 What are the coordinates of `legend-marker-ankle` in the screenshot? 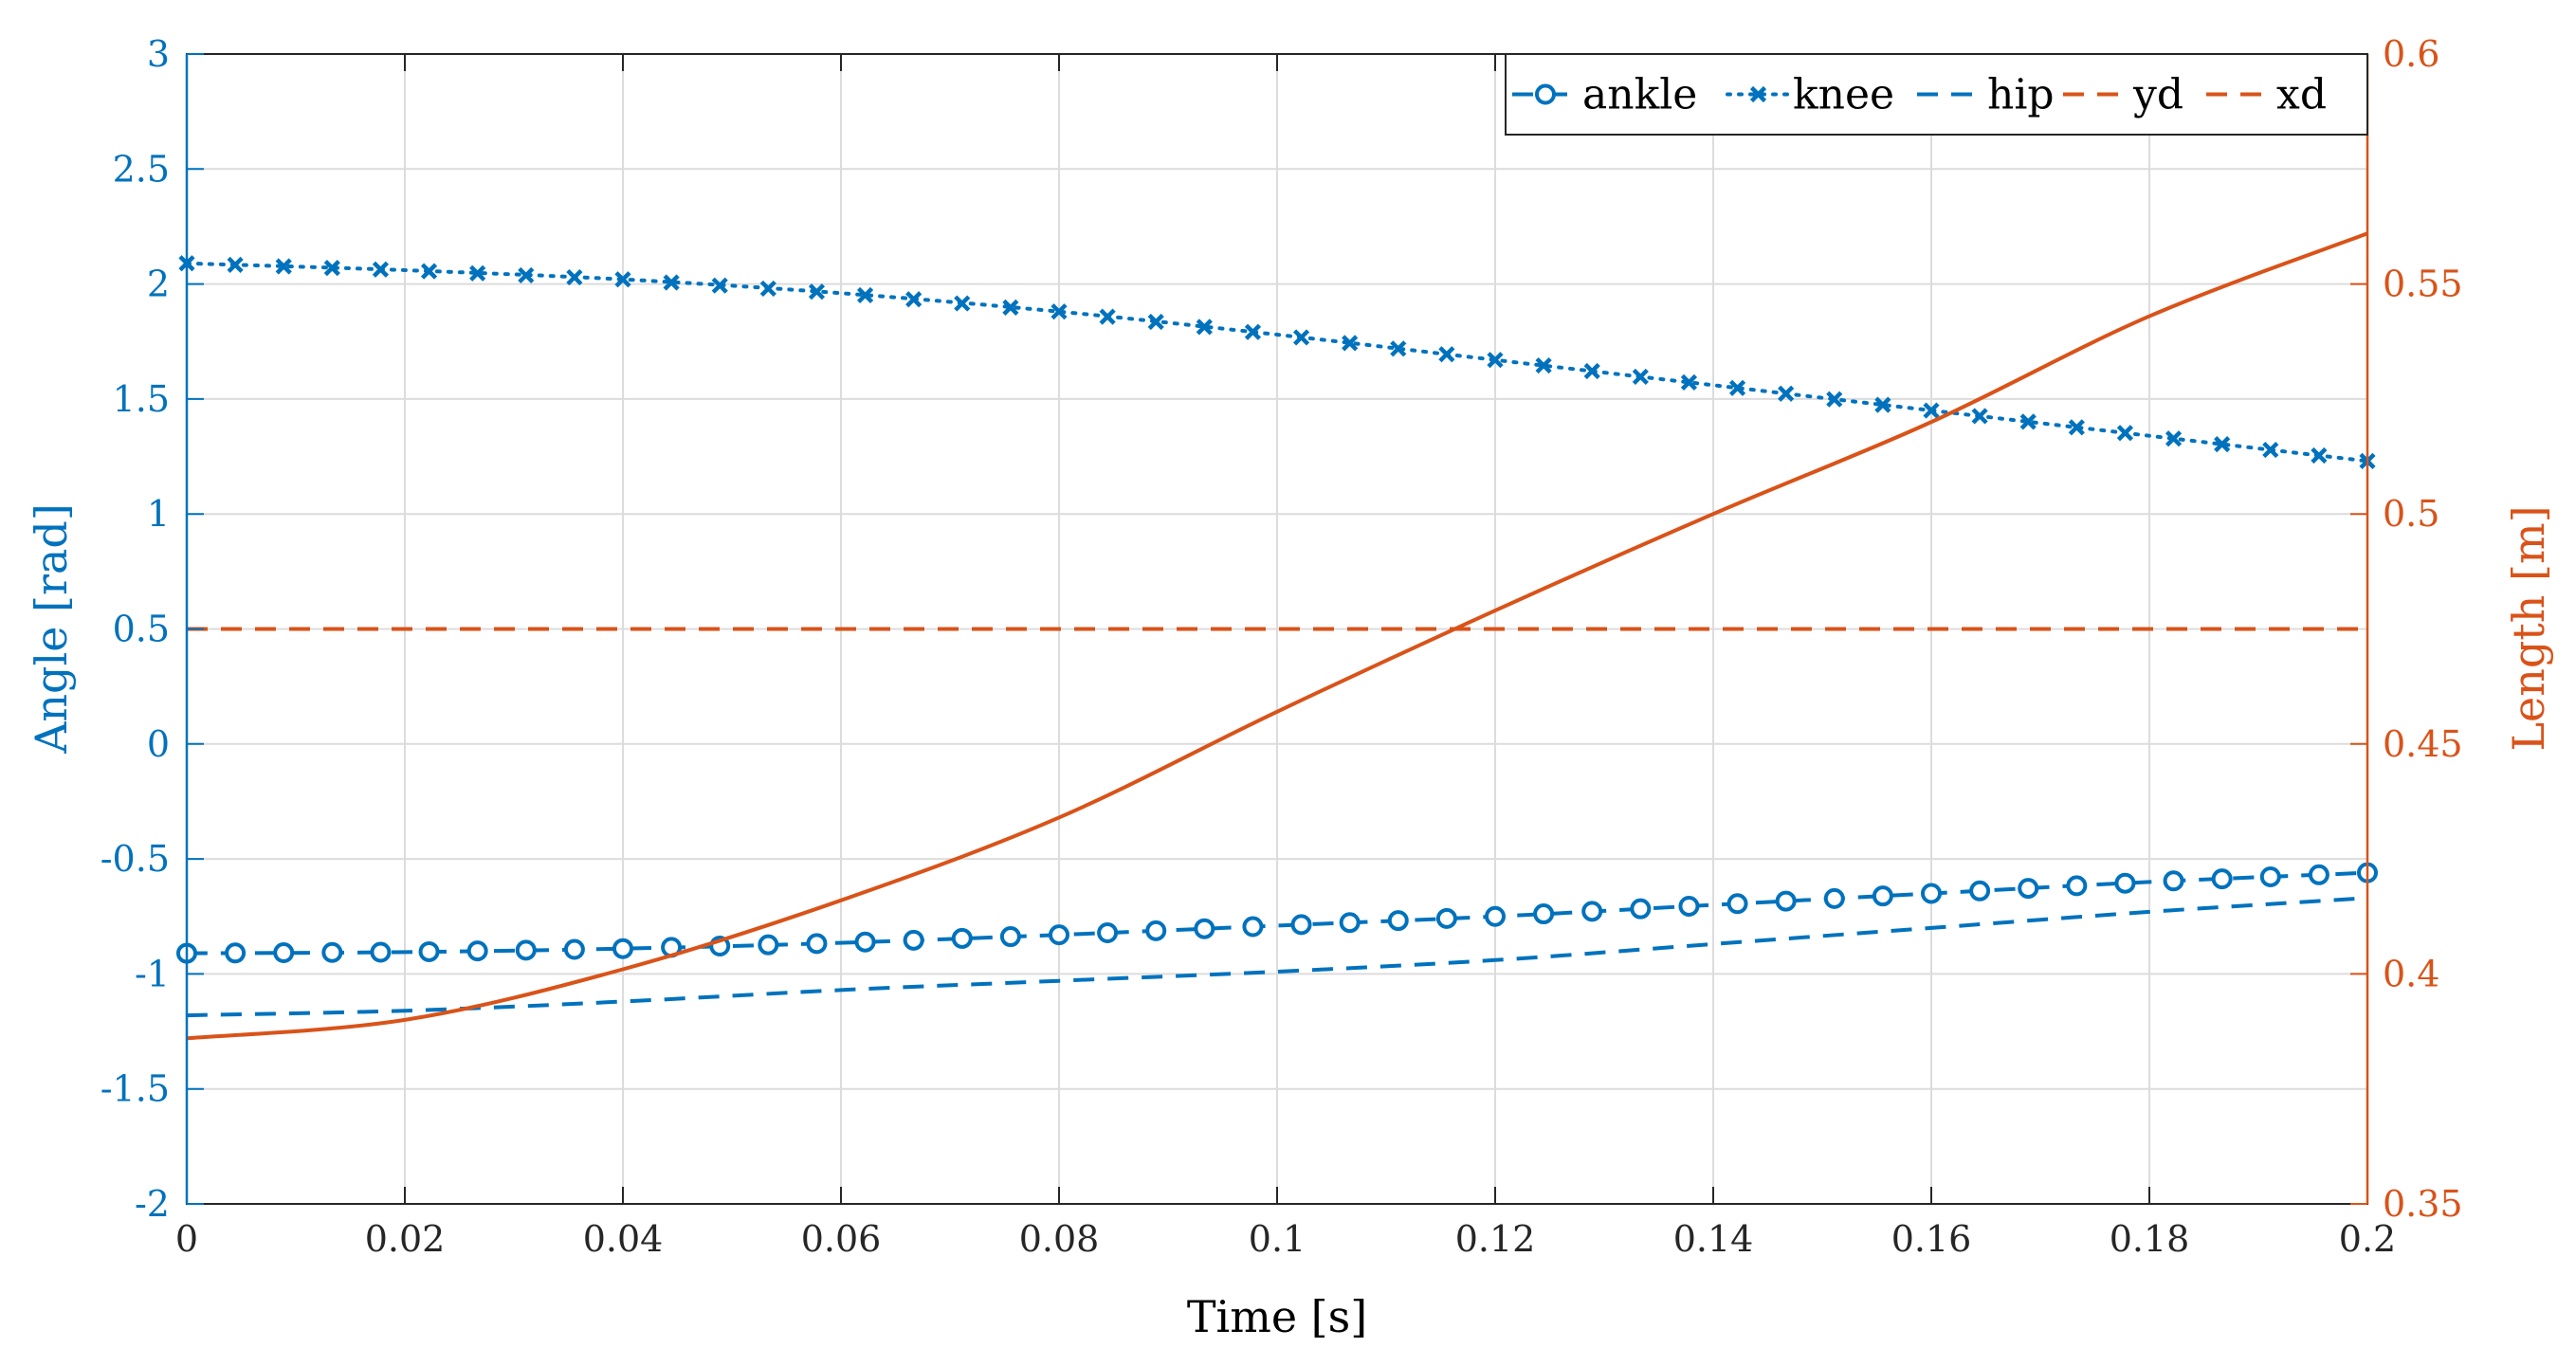 It's located at (1545, 94).